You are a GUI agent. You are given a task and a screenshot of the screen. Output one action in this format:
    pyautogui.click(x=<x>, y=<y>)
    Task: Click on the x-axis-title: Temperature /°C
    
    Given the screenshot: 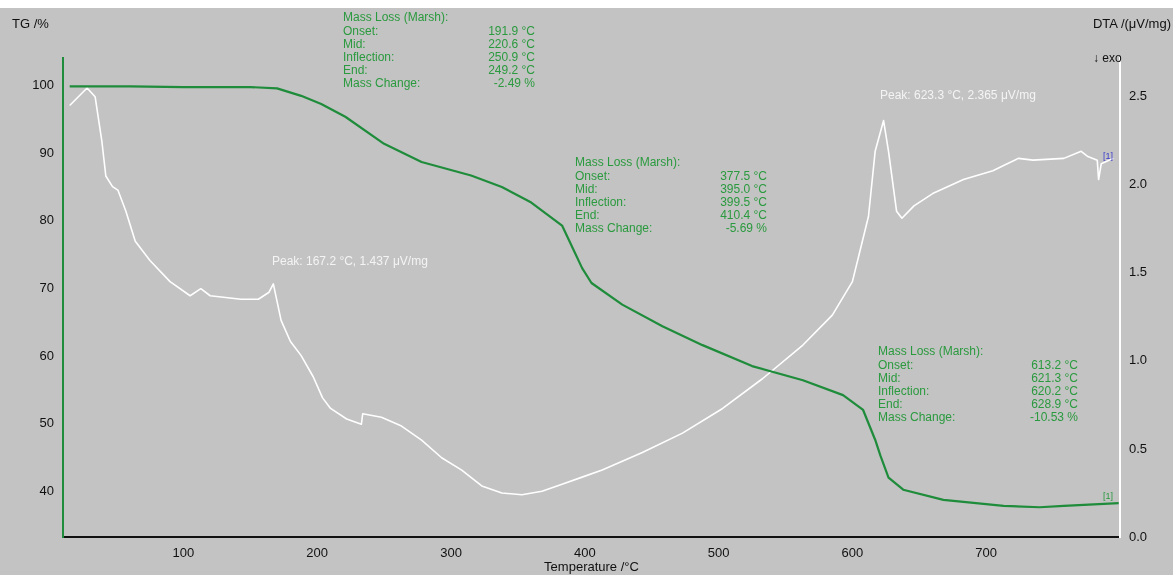 What is the action you would take?
    pyautogui.click(x=591, y=567)
    